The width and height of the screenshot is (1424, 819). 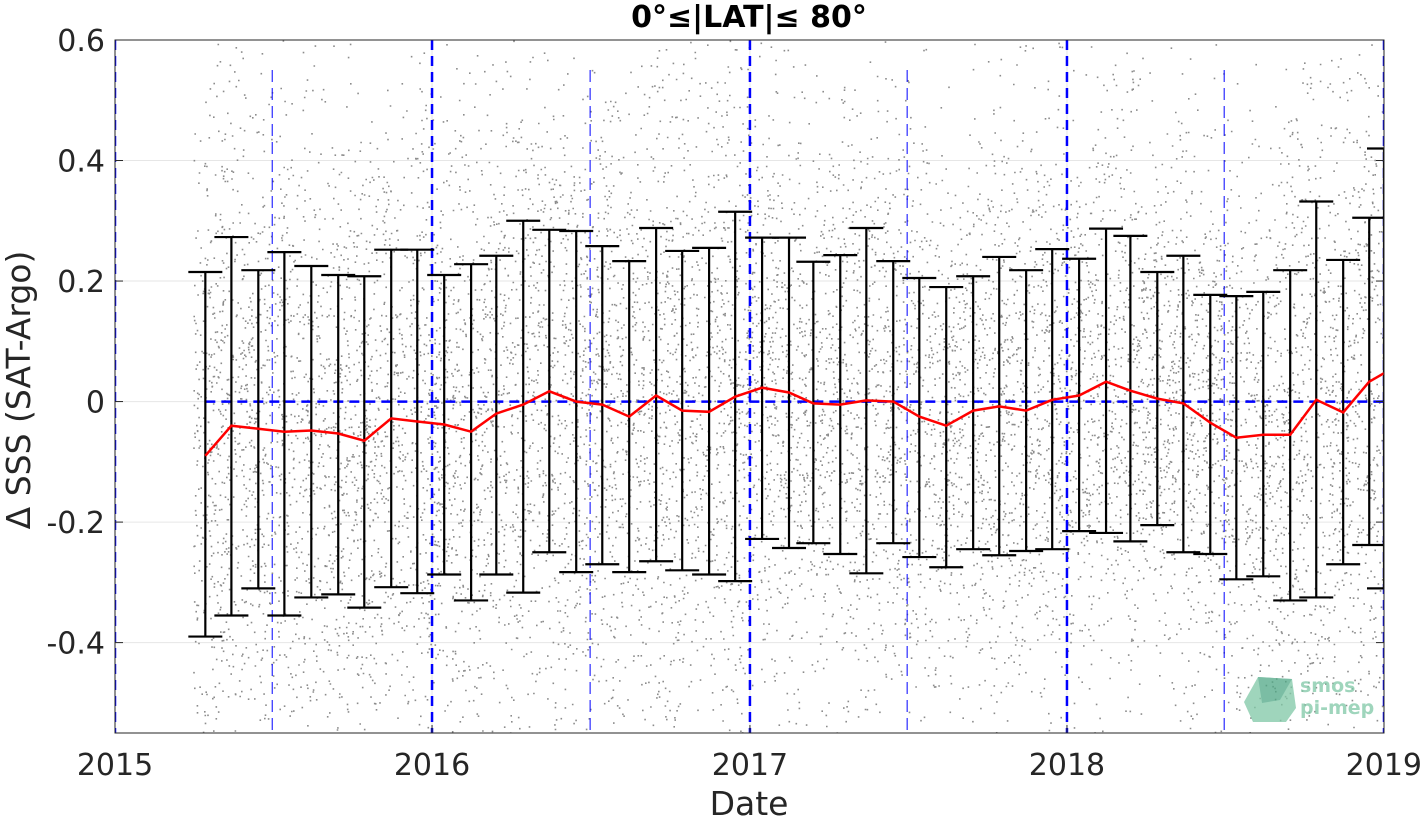 What do you see at coordinates (75, 523) in the screenshot?
I see `y-tick-label: -0.2` at bounding box center [75, 523].